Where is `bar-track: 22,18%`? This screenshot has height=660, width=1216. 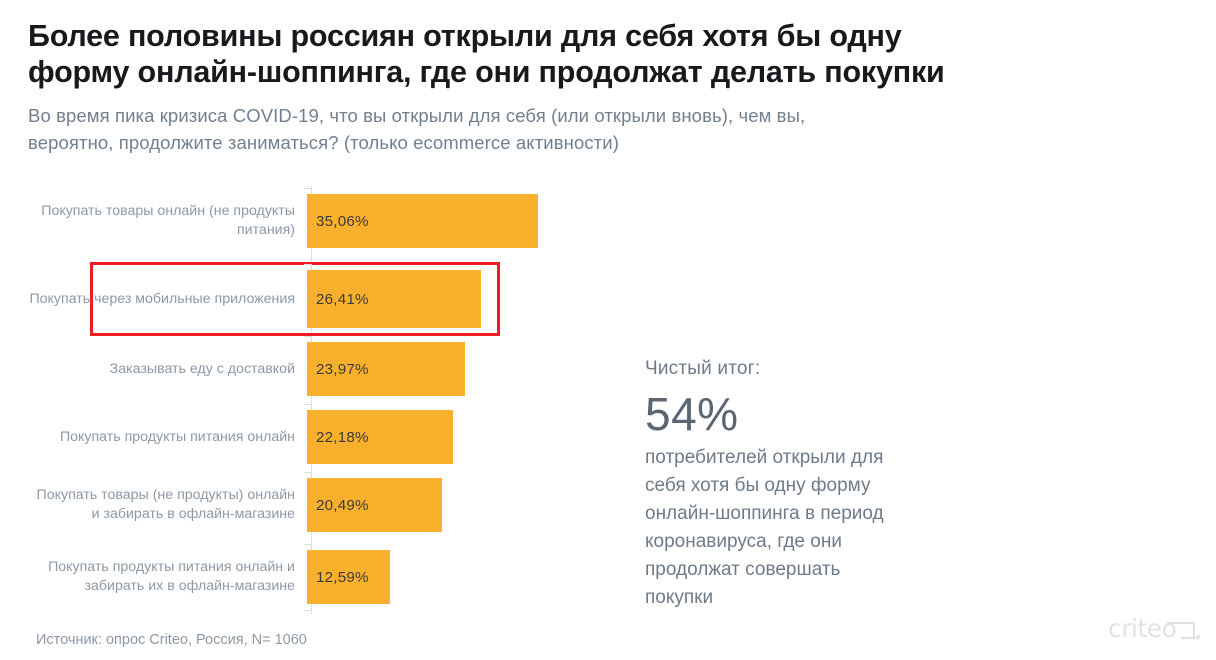
bar-track: 22,18% is located at coordinates (475, 437).